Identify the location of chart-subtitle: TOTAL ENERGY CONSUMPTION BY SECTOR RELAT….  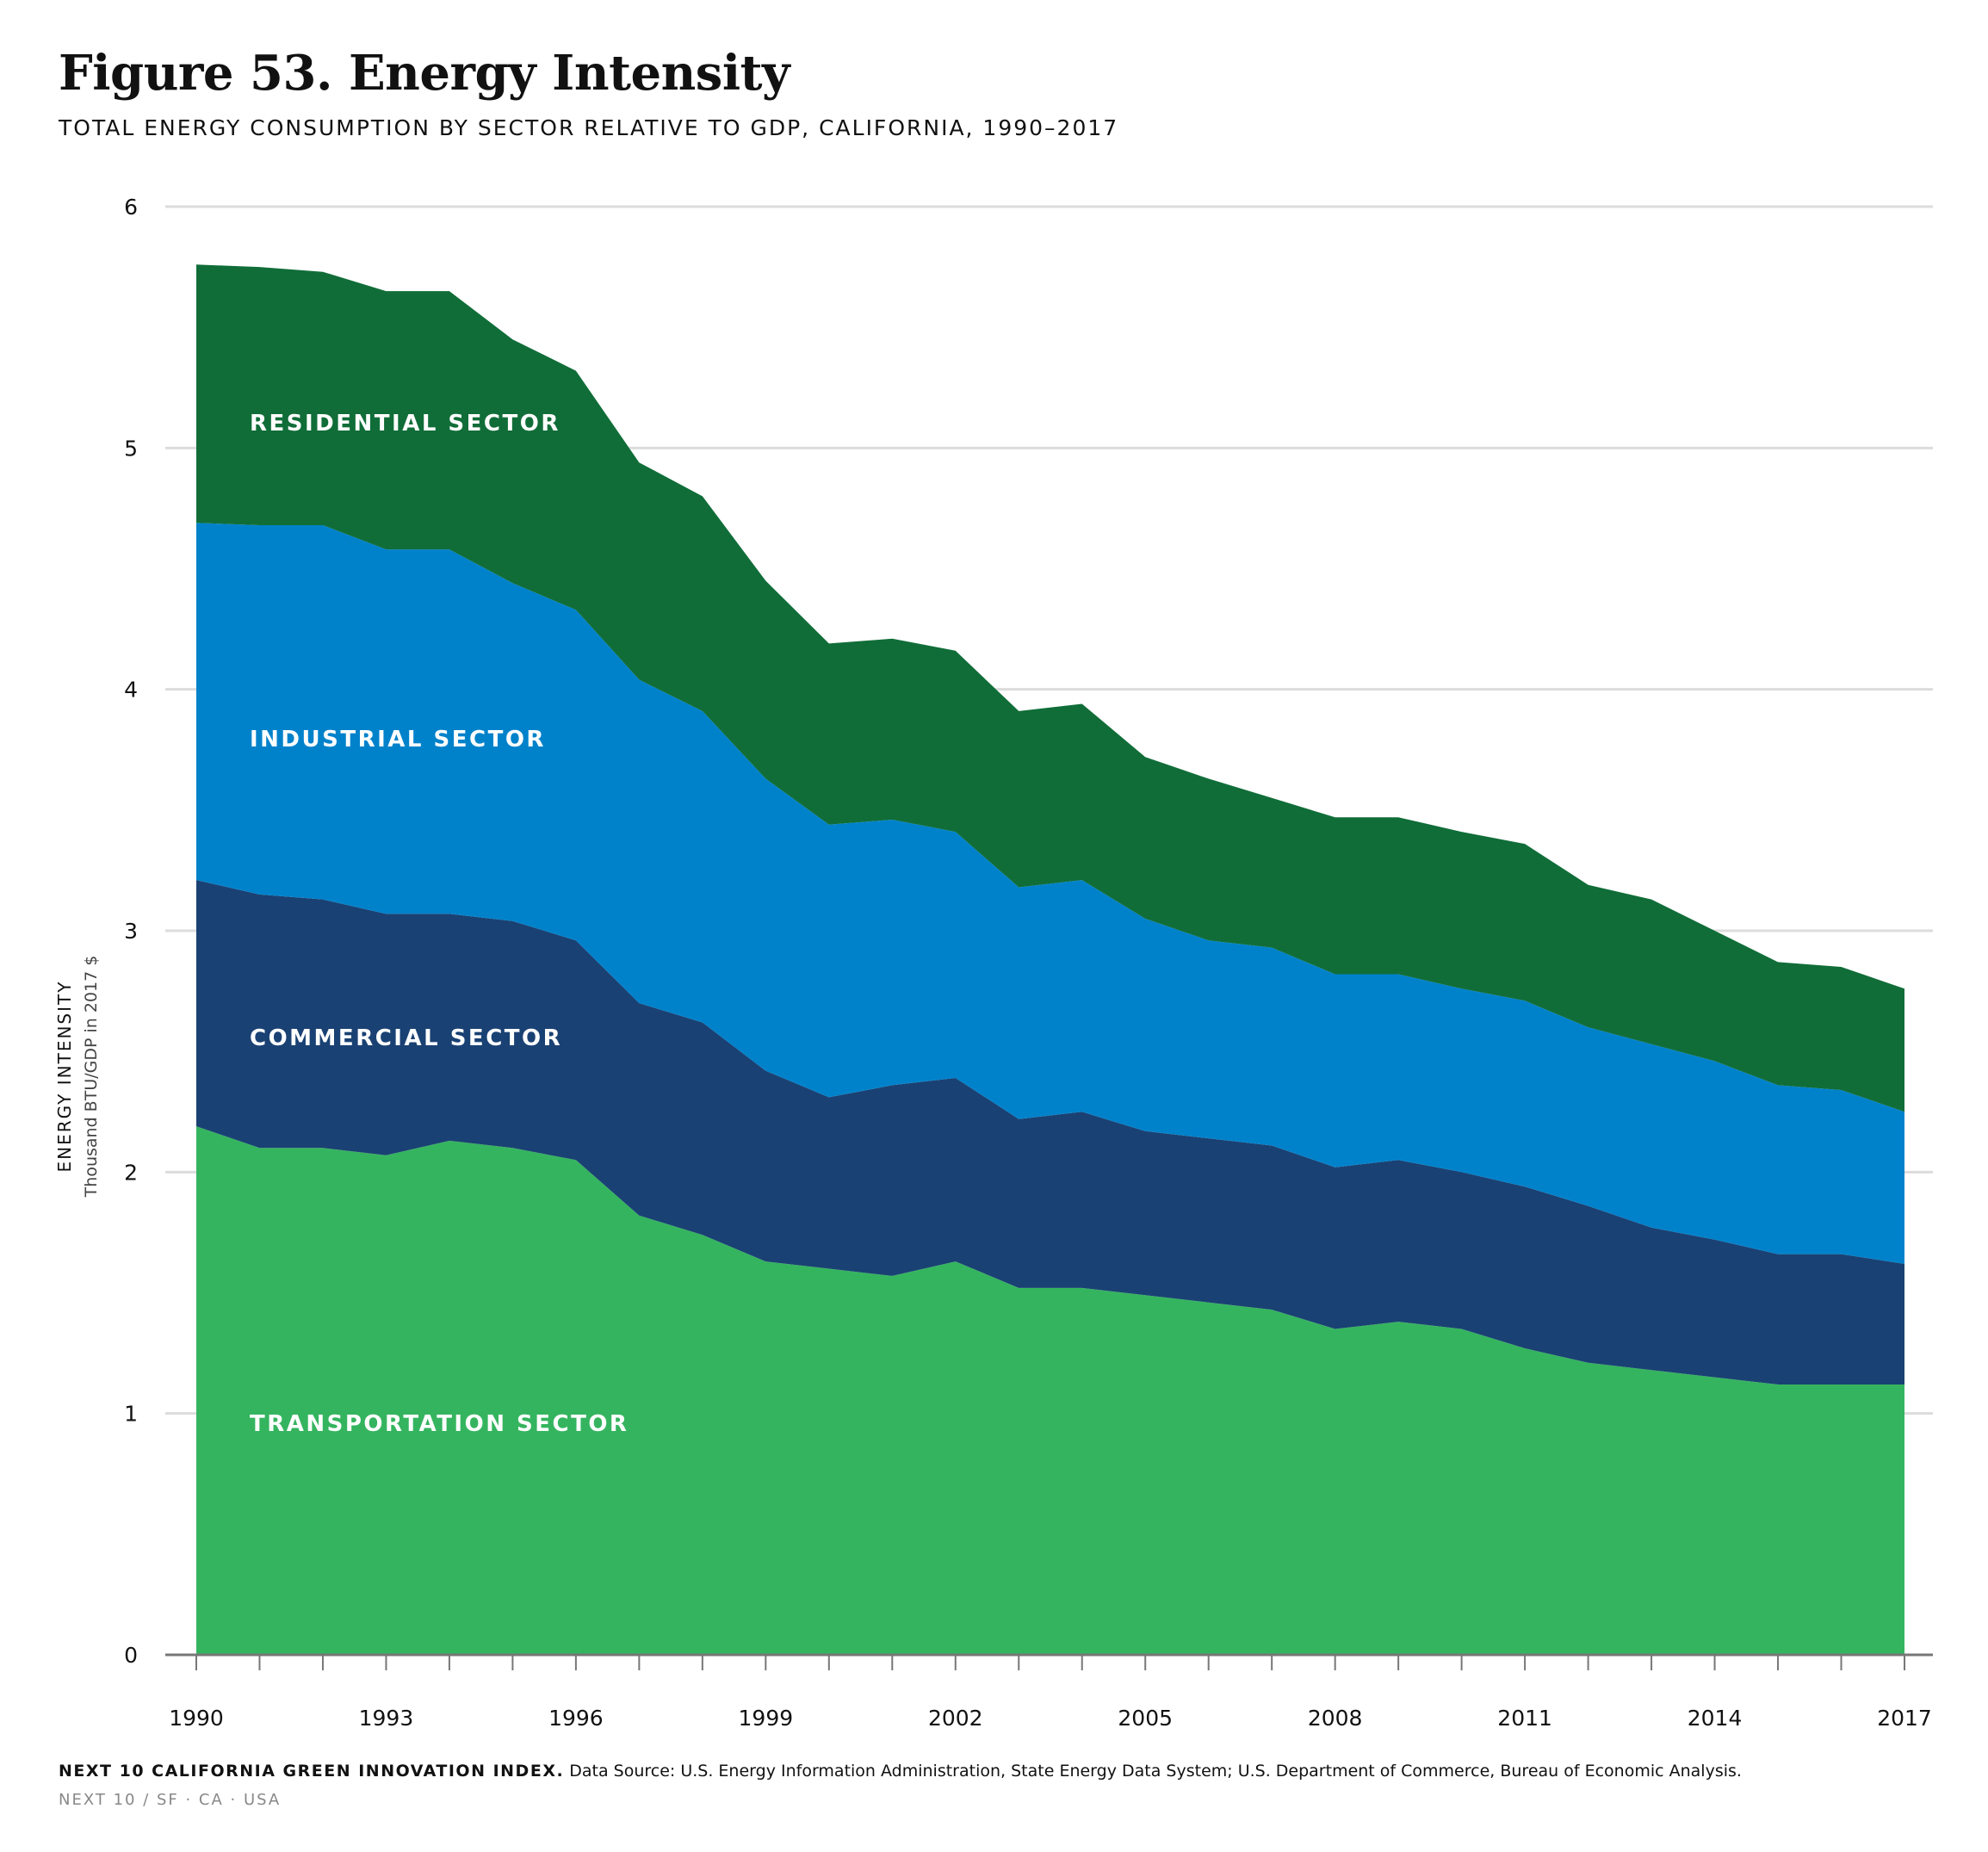
(589, 127).